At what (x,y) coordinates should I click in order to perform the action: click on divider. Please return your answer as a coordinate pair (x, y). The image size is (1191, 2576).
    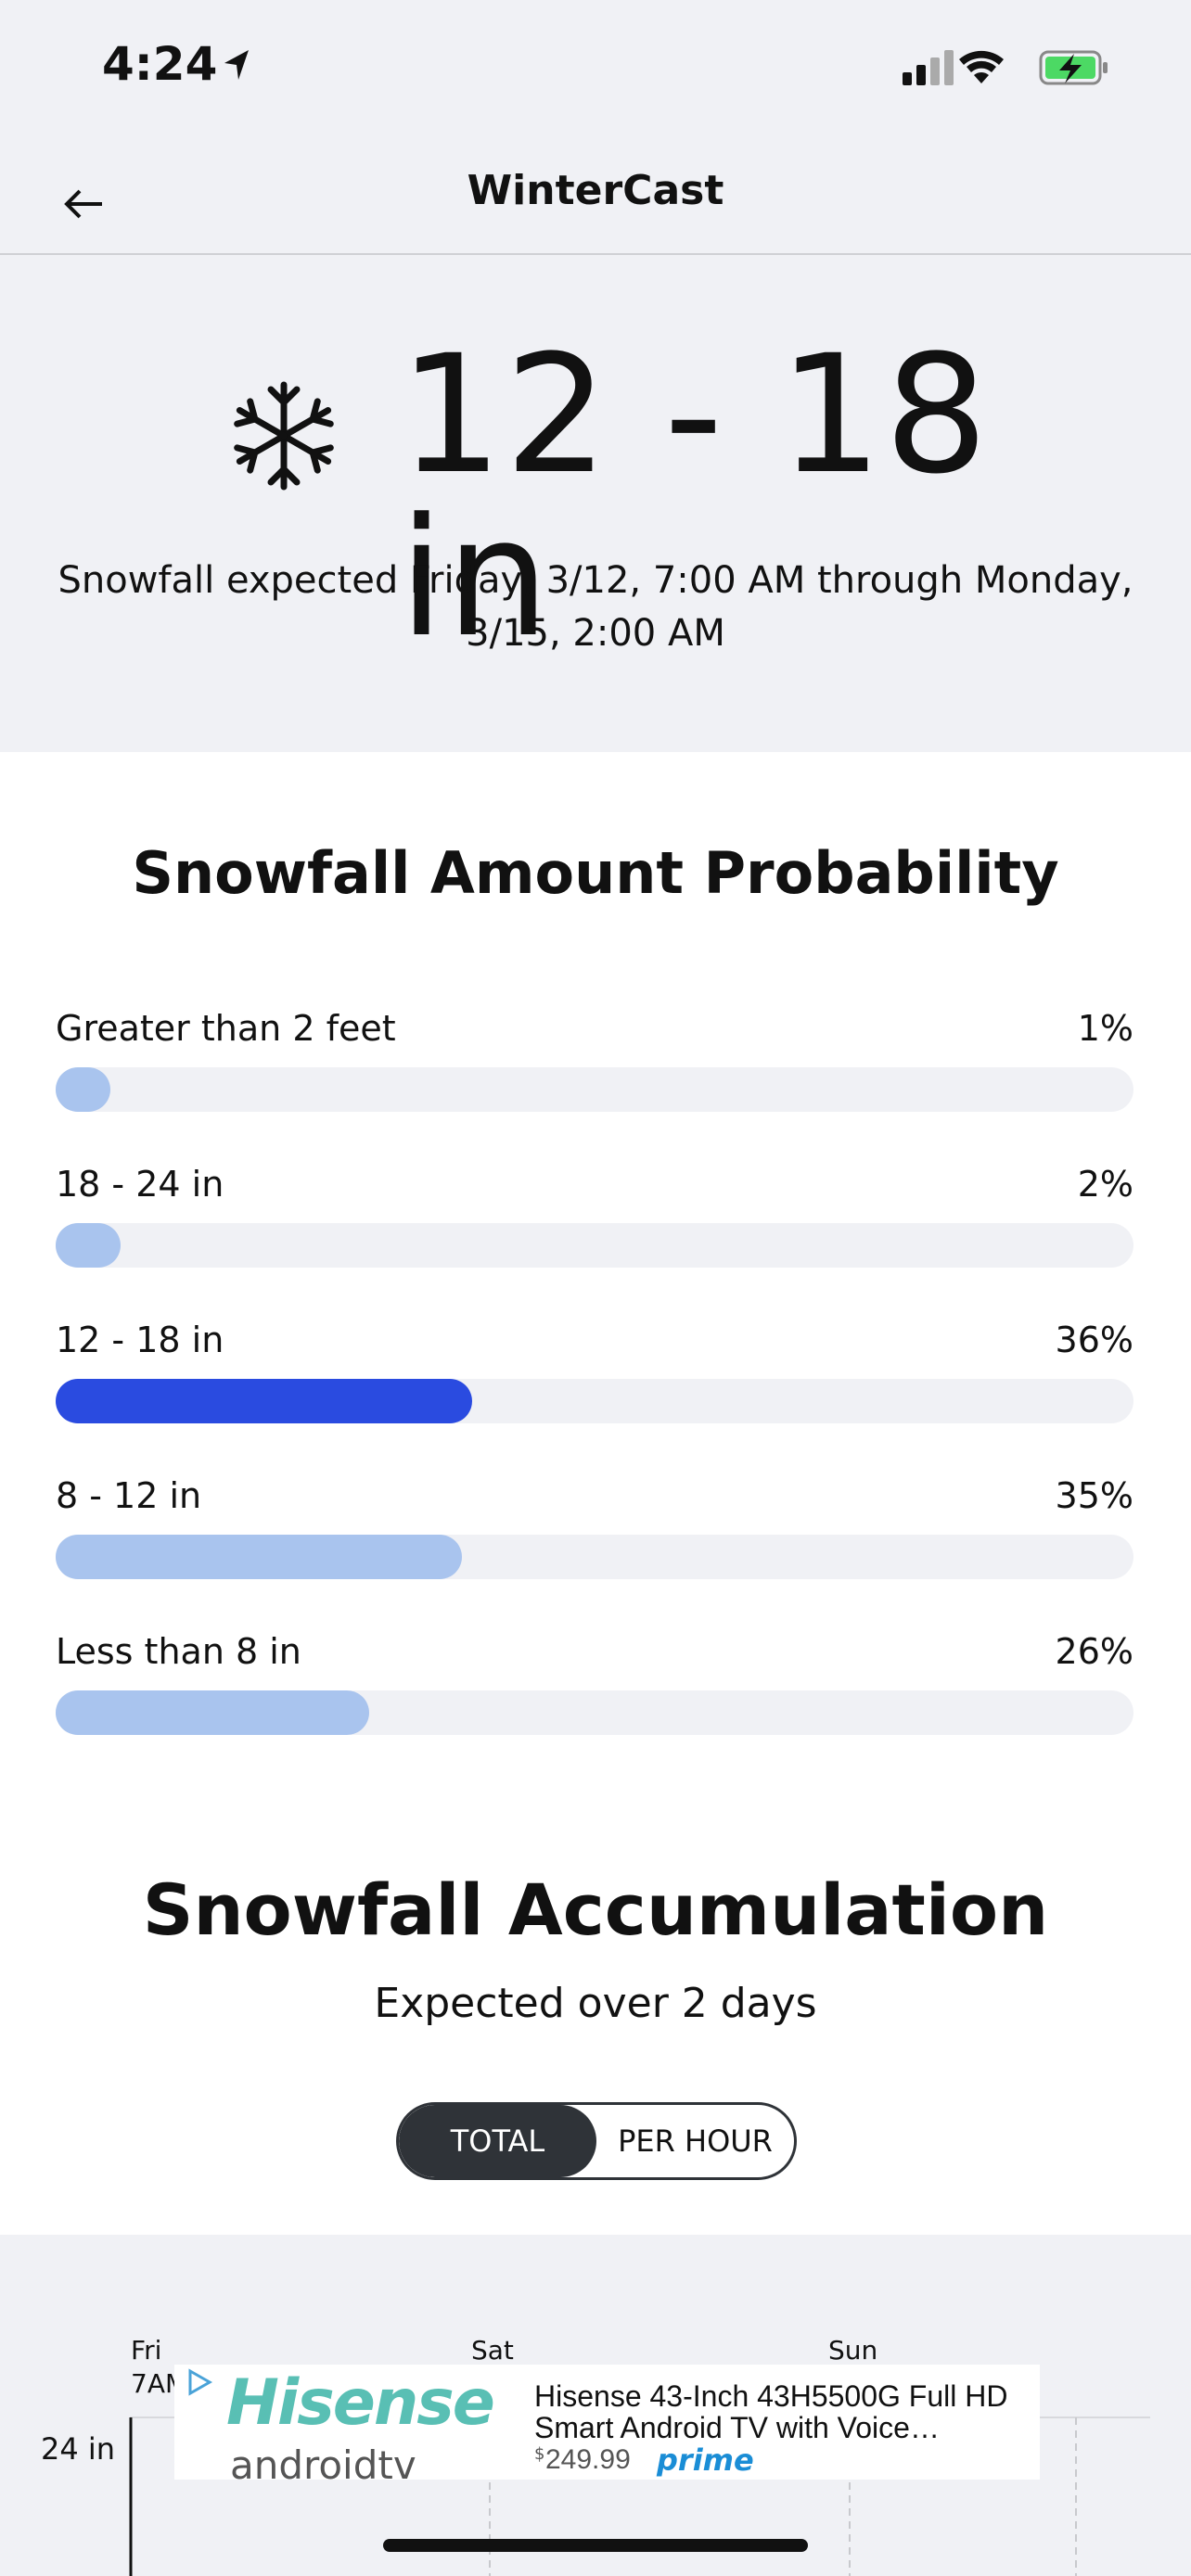
    Looking at the image, I should click on (595, 254).